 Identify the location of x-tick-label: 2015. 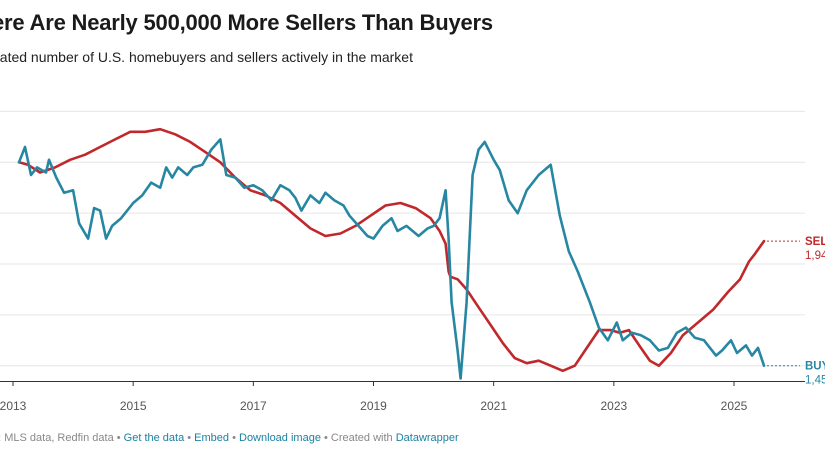
(133, 406).